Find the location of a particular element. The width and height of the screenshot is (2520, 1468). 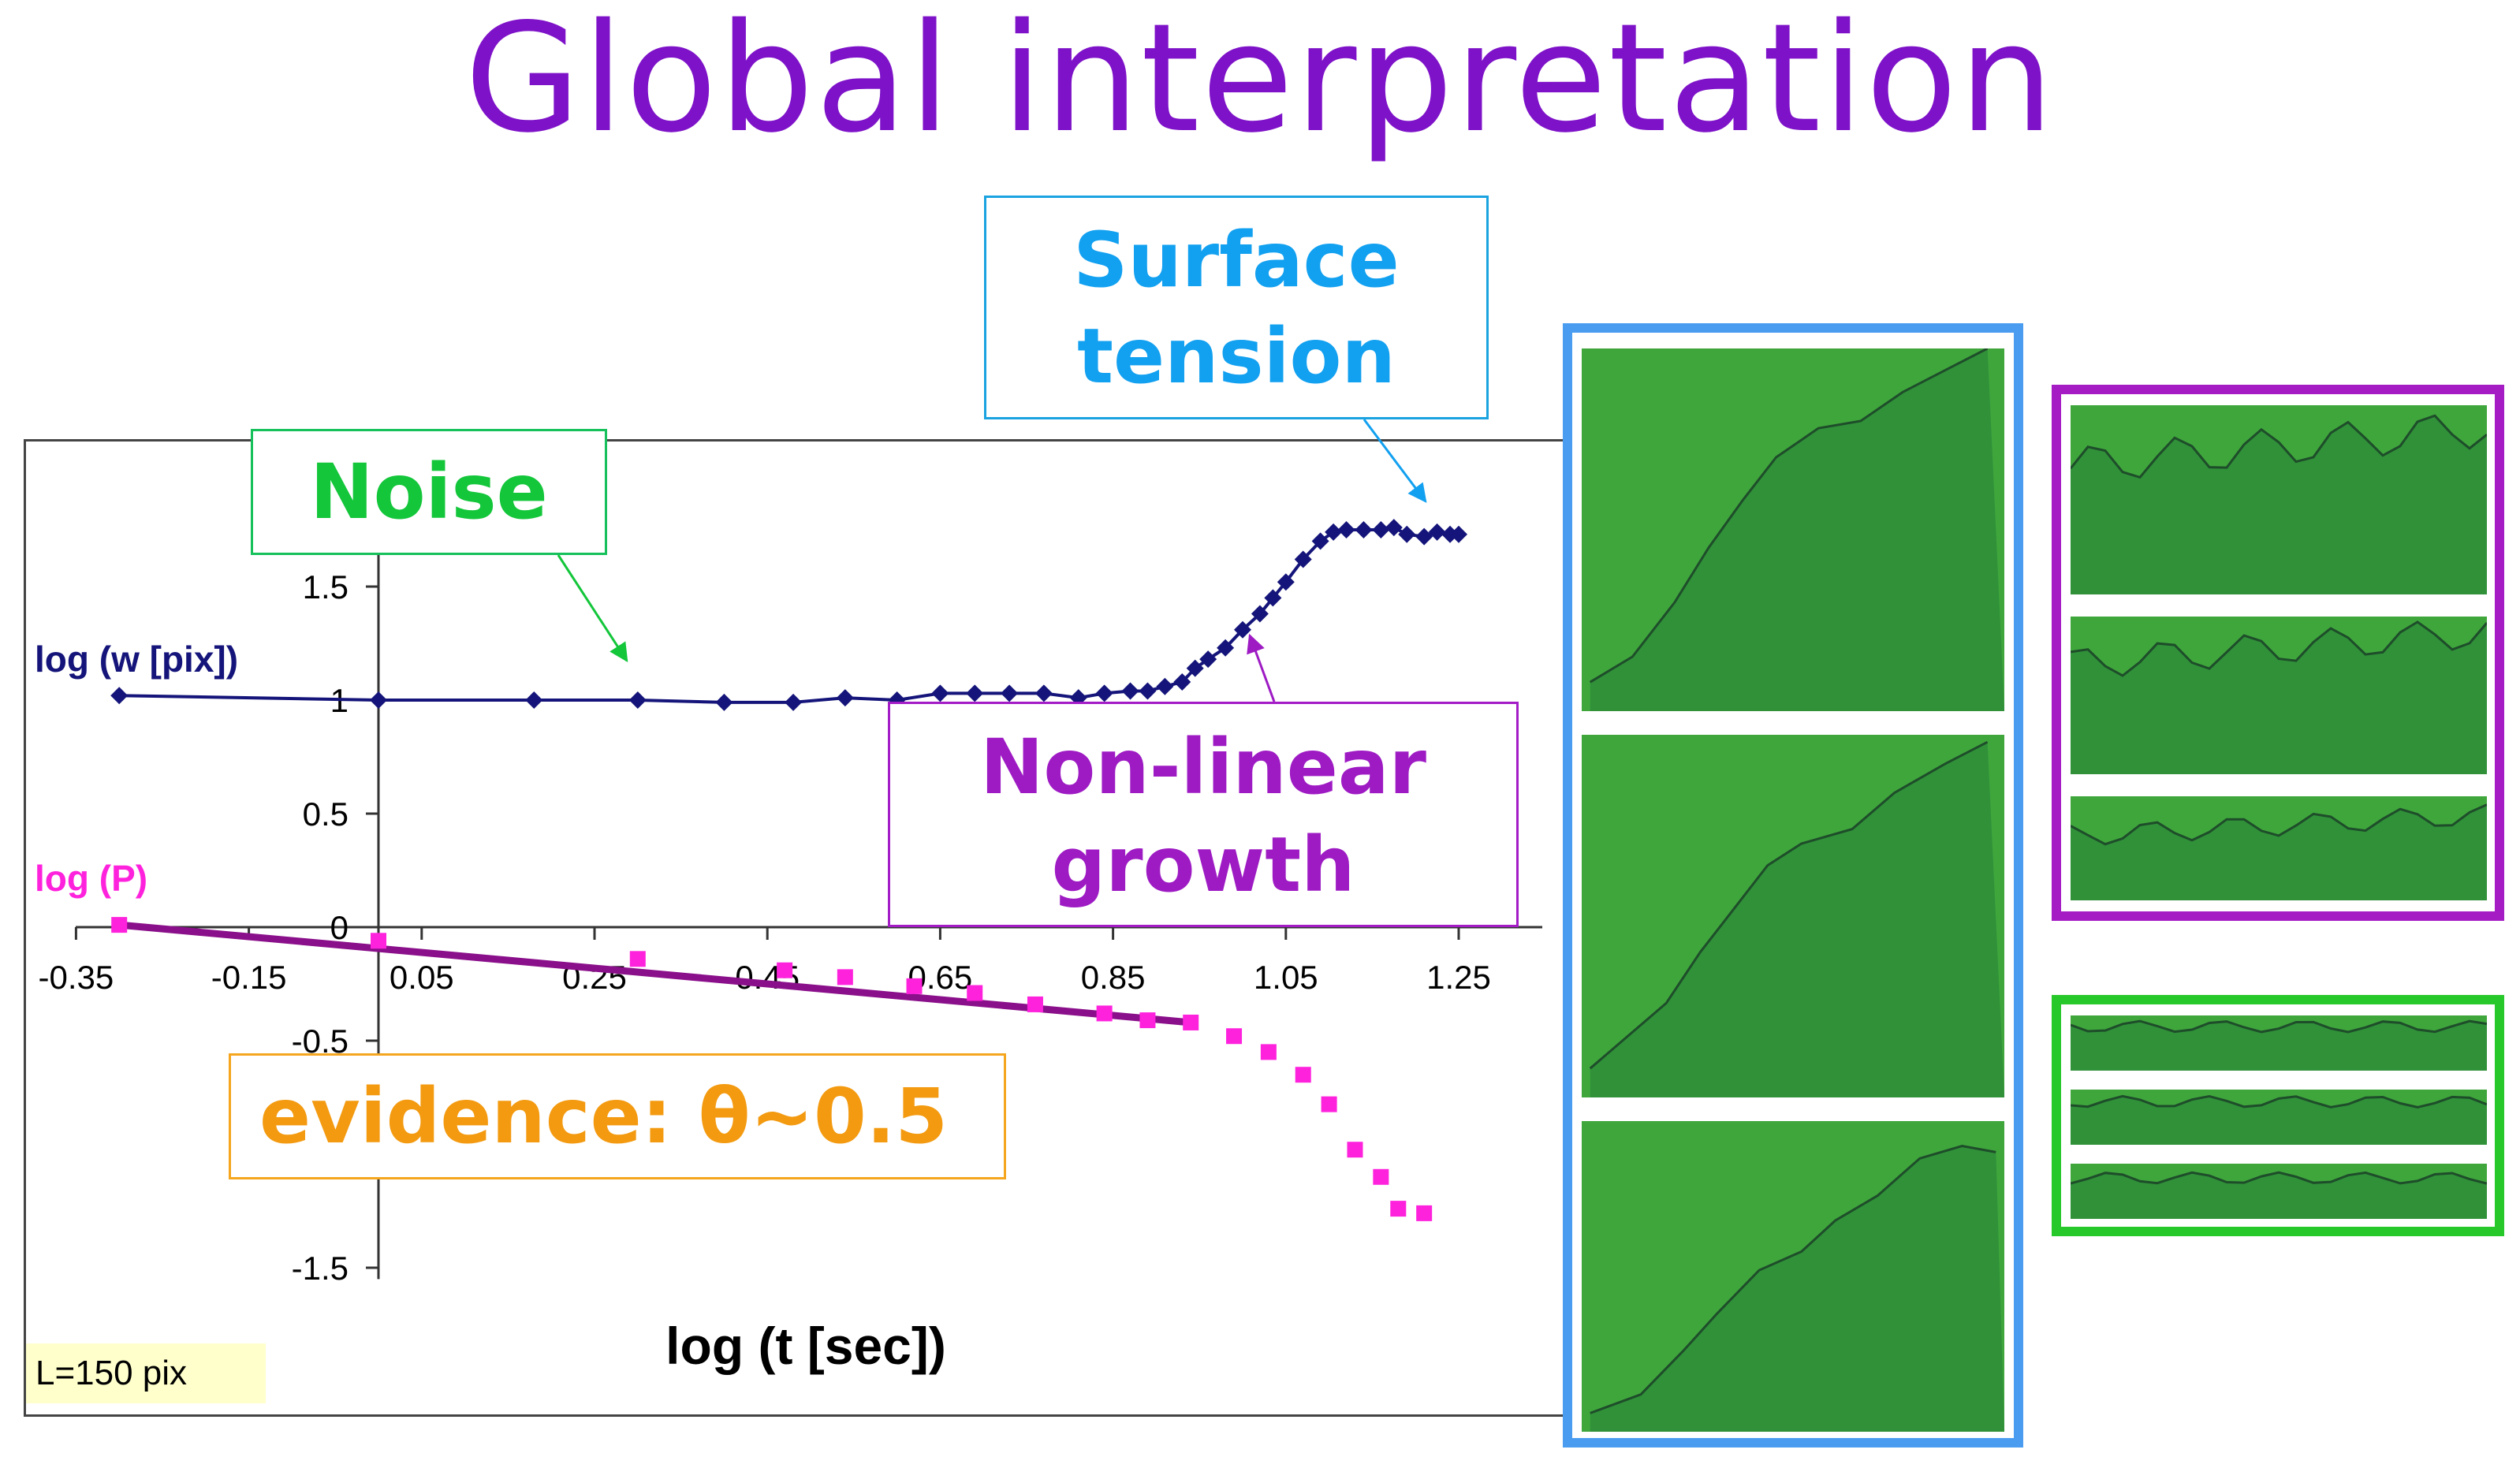

surface-tension-line1: Surface is located at coordinates (1236, 260).